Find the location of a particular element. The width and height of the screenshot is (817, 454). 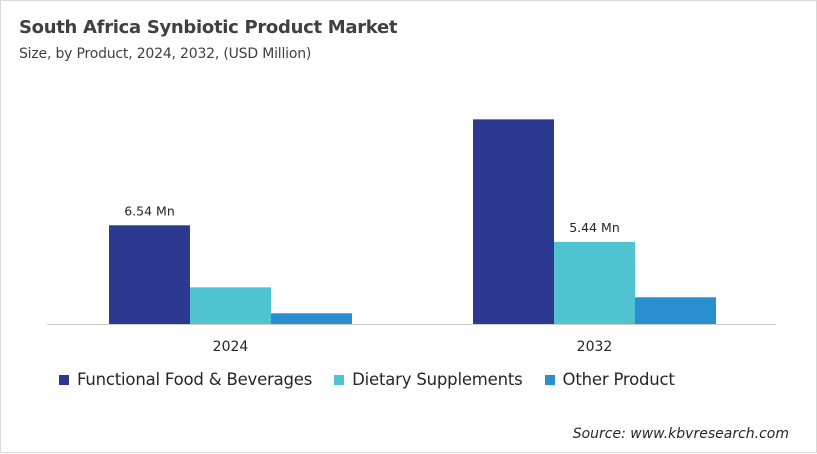

legend-label: Functional Food & Beverages is located at coordinates (195, 379).